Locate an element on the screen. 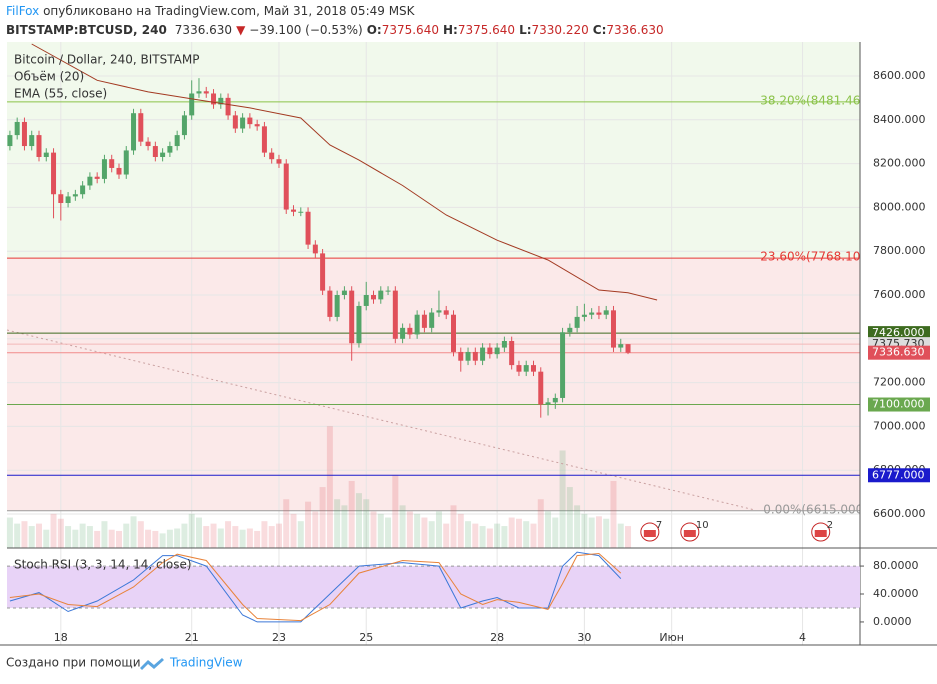 This screenshot has height=684, width=937. y-tick-label: 8400.000 is located at coordinates (899, 119).